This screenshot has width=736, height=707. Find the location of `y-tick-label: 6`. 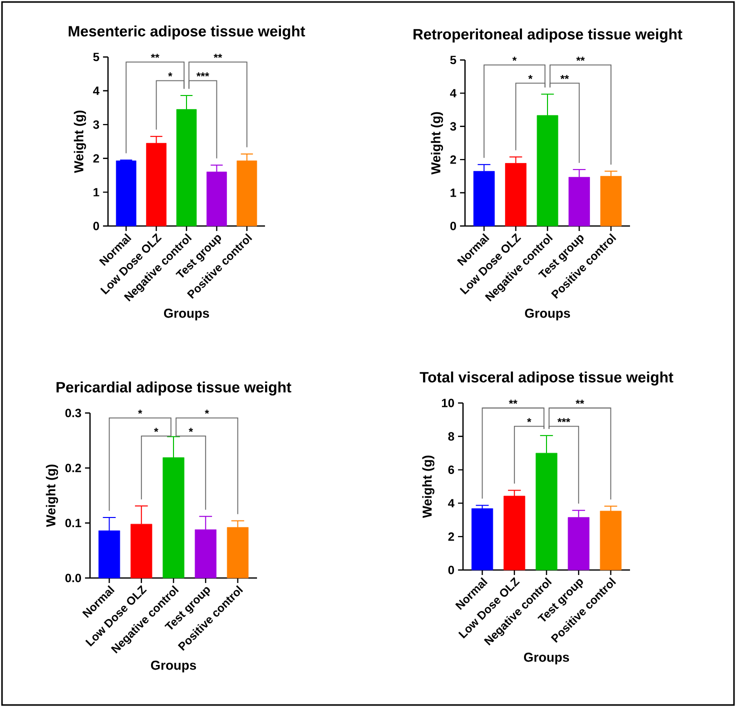

y-tick-label: 6 is located at coordinates (451, 470).